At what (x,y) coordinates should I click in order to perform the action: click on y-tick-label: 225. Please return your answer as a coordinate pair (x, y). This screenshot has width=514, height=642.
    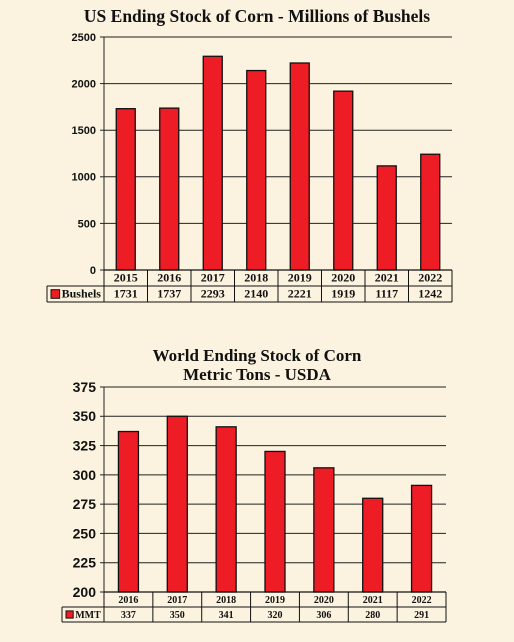
    Looking at the image, I should click on (85, 563).